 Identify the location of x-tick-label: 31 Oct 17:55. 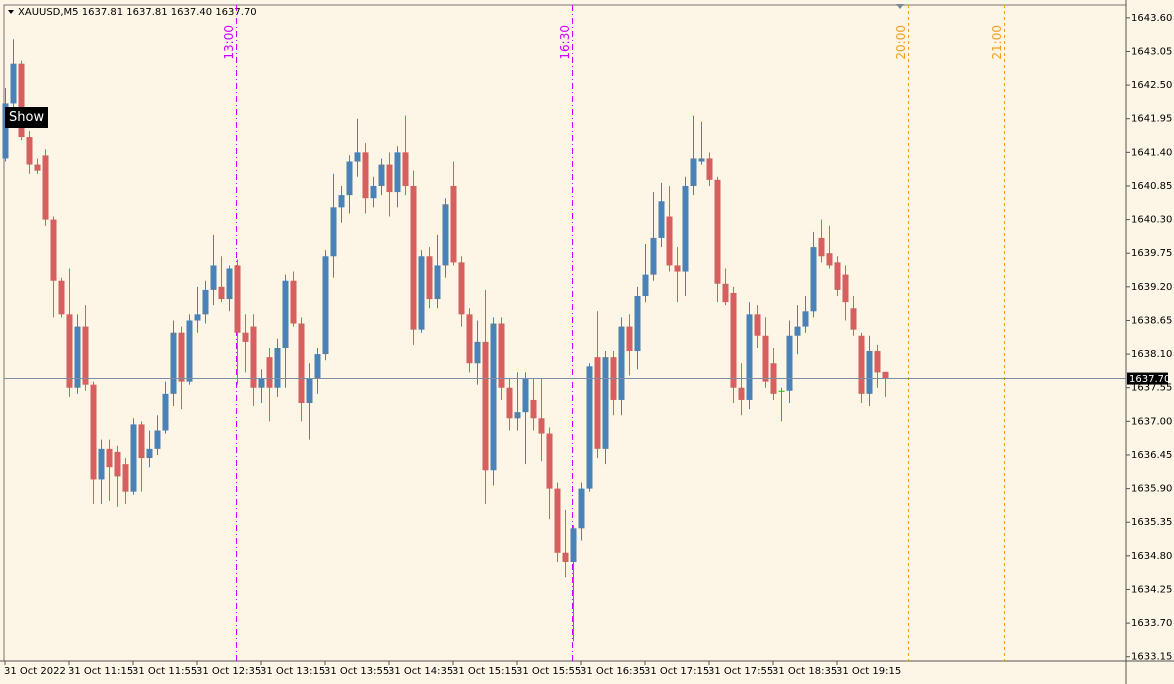
(740, 671).